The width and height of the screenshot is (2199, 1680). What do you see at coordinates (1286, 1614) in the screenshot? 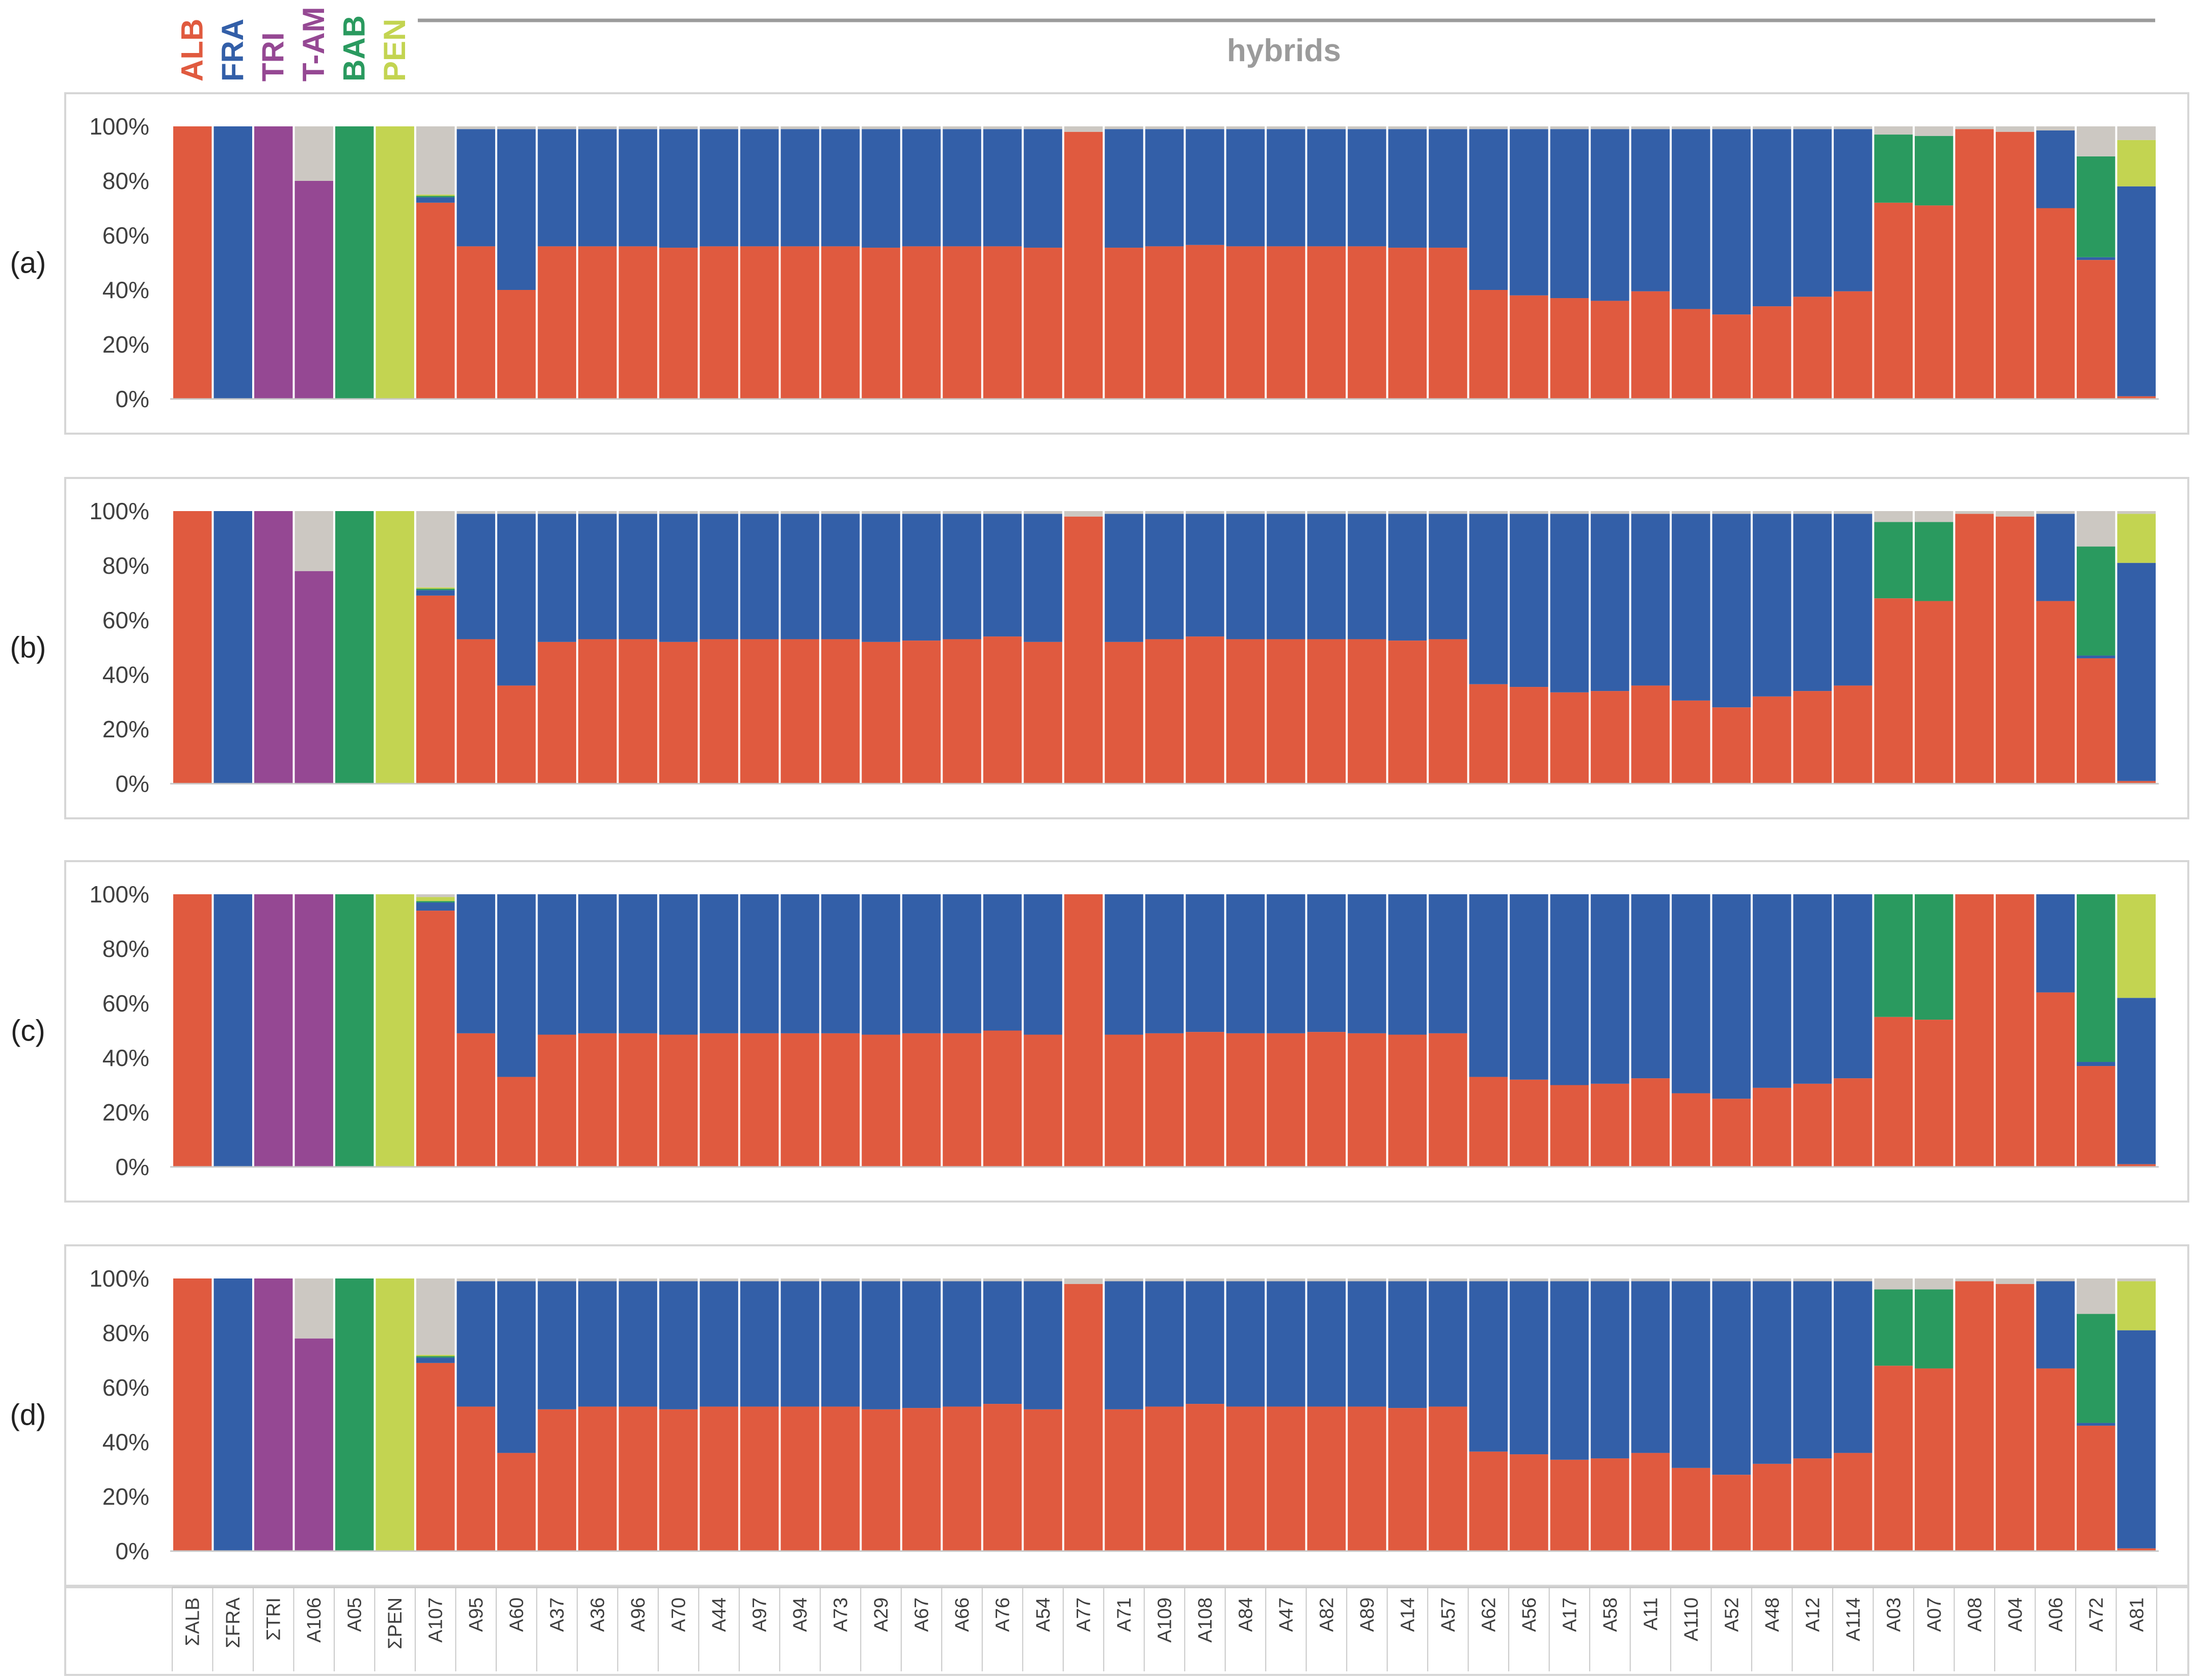
I see `sample-label: A47` at bounding box center [1286, 1614].